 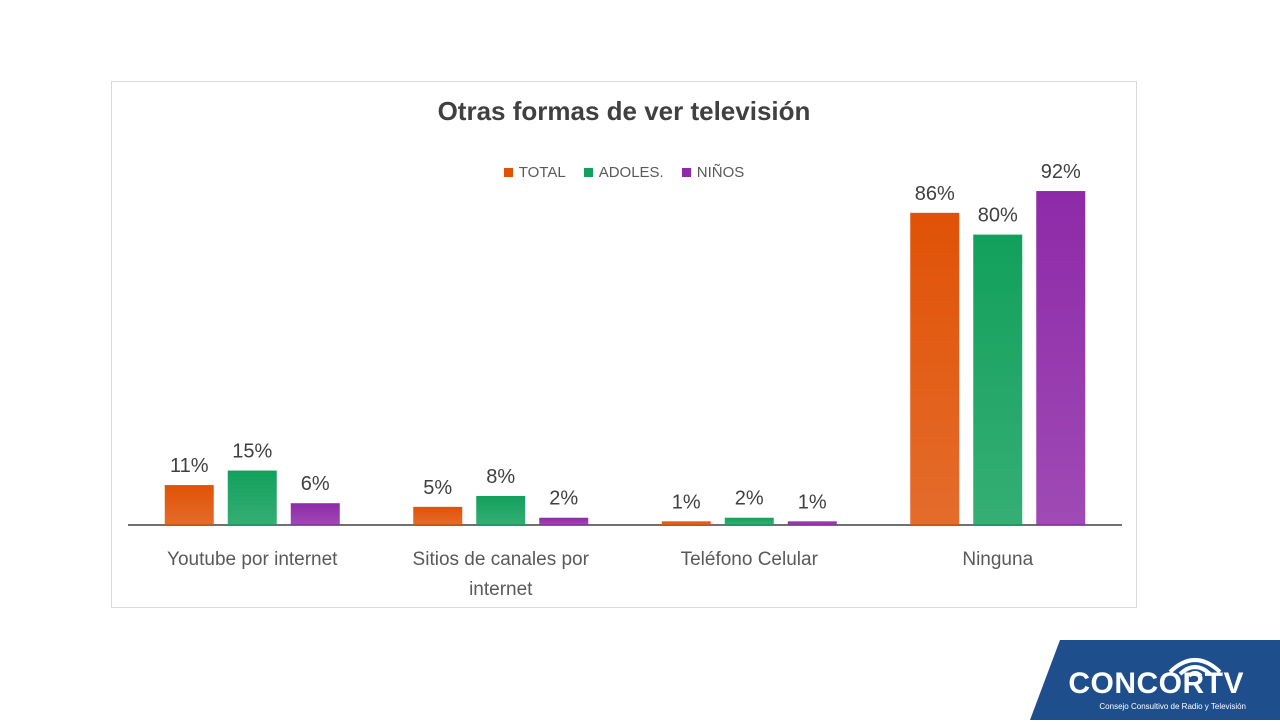 I want to click on category-label-2-0: Teléfono Celular, so click(x=750, y=559).